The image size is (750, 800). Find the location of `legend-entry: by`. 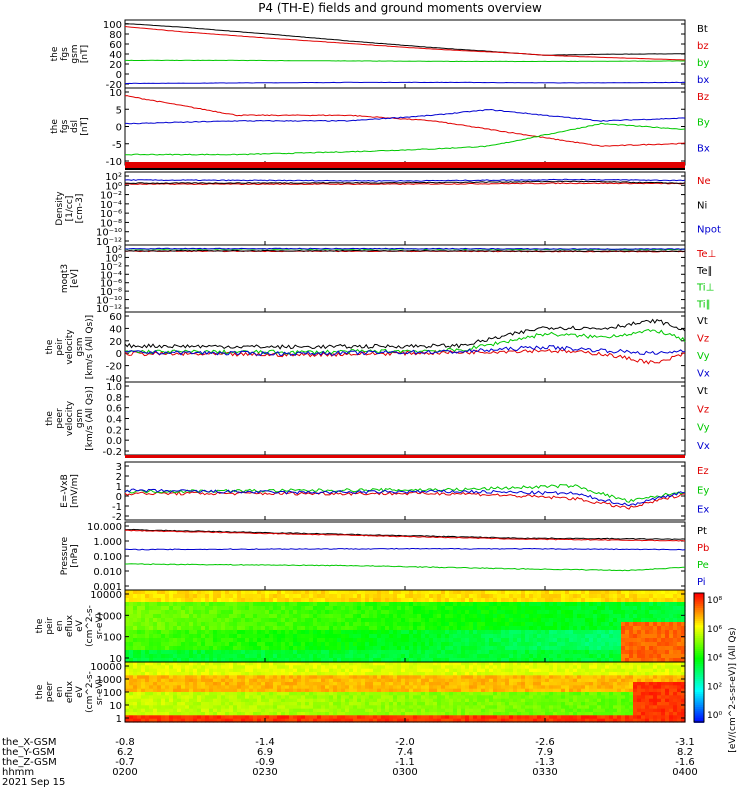

legend-entry: by is located at coordinates (703, 63).